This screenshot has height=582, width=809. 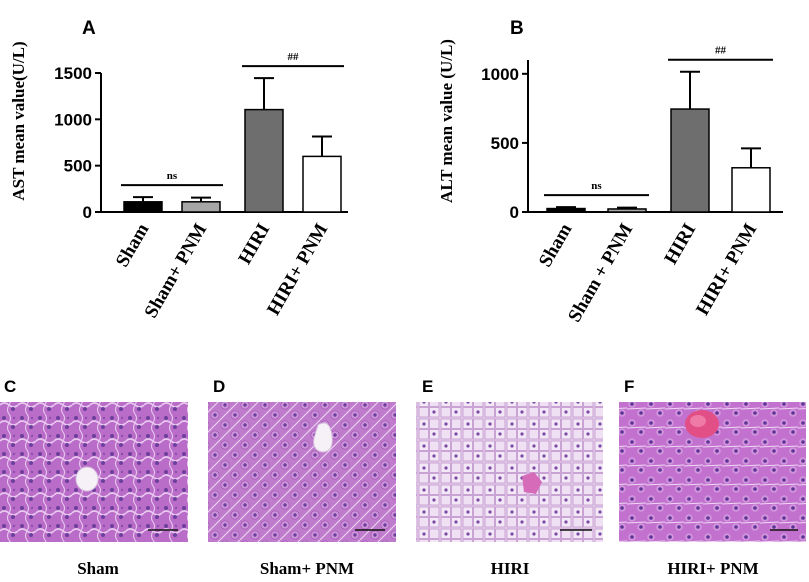 I want to click on panel-label-e: E, so click(x=427, y=386).